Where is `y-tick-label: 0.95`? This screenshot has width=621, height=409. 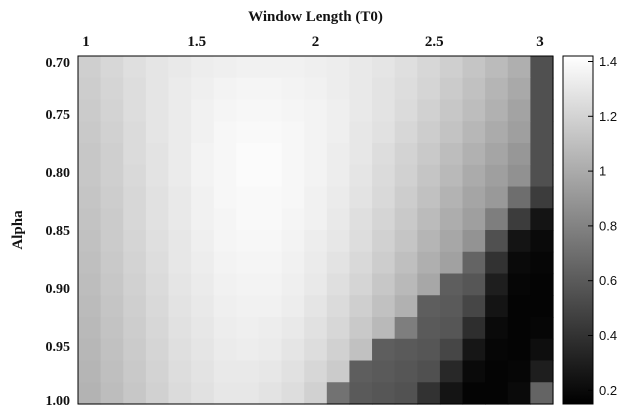
y-tick-label: 0.95 is located at coordinates (58, 347).